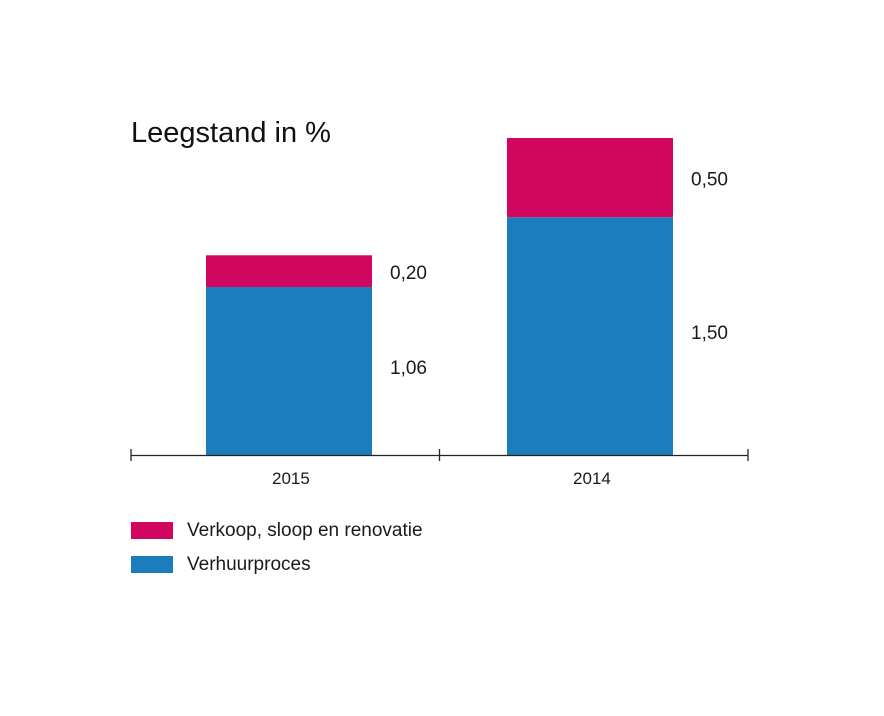 This screenshot has height=716, width=884. I want to click on bar-2015-verhuurproces, so click(289, 370).